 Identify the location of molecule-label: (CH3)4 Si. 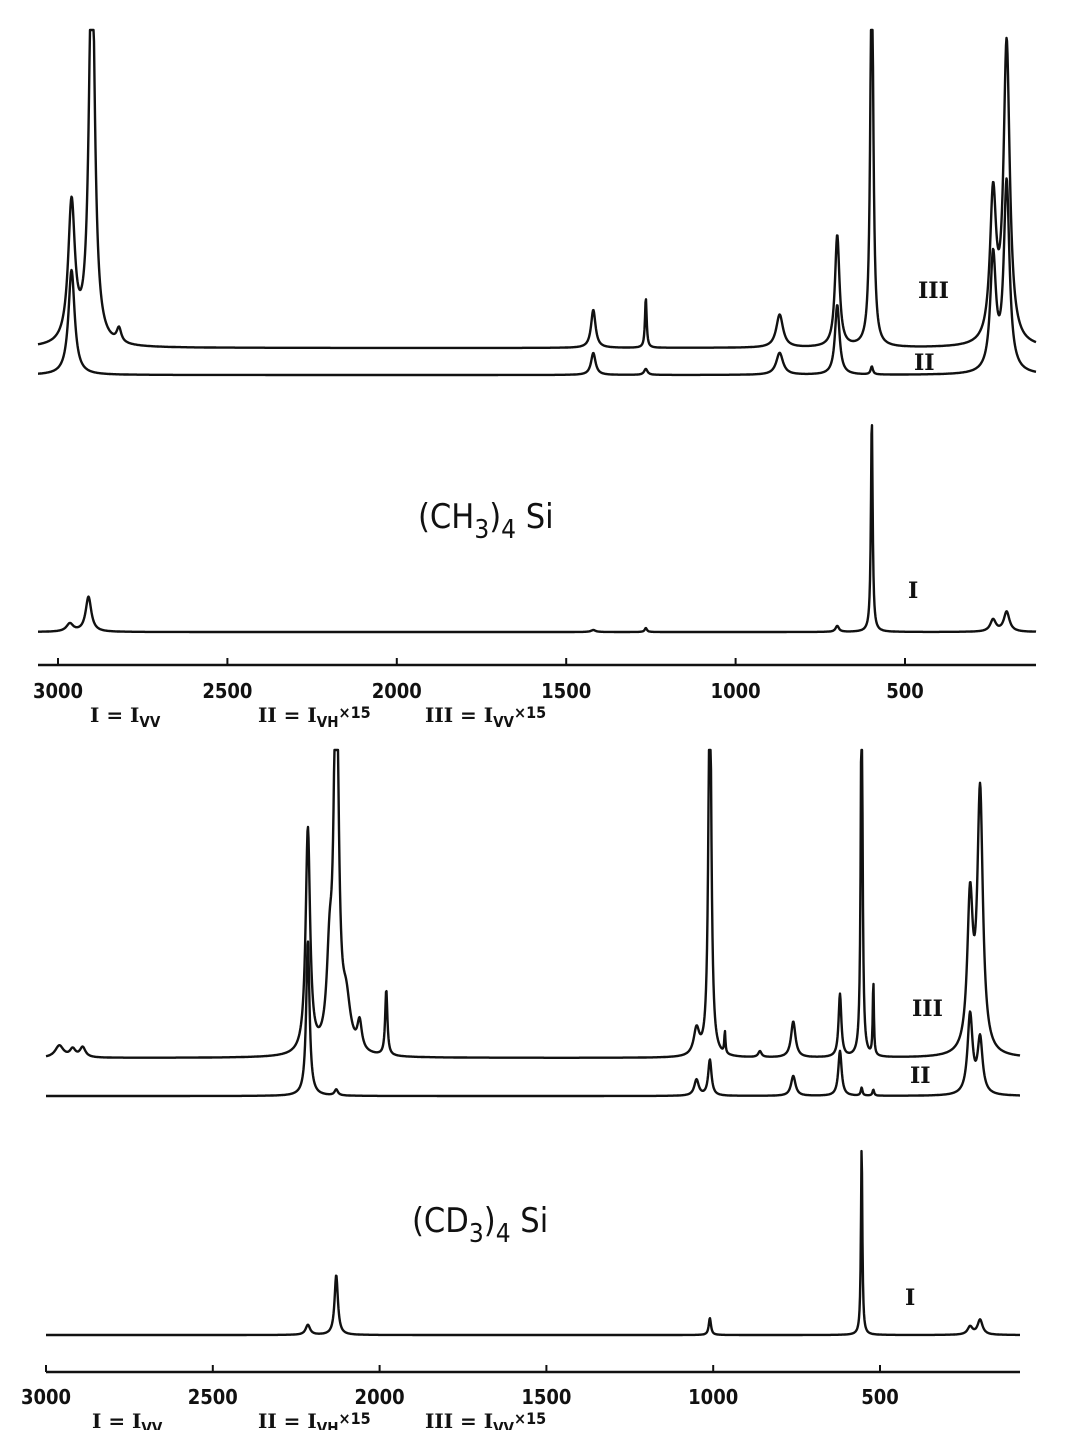
(486, 521).